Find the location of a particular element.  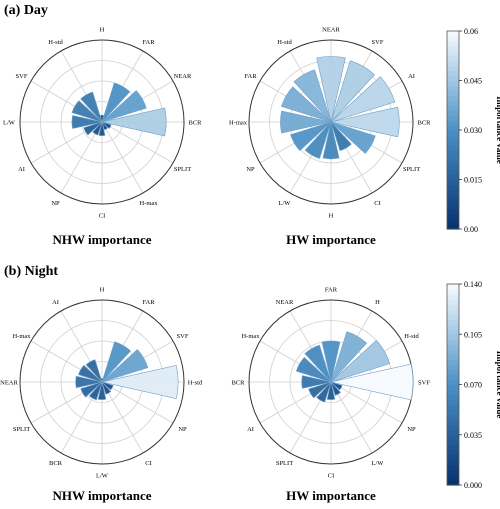

colorbar-tick-label: 0.035 is located at coordinates (473, 435).